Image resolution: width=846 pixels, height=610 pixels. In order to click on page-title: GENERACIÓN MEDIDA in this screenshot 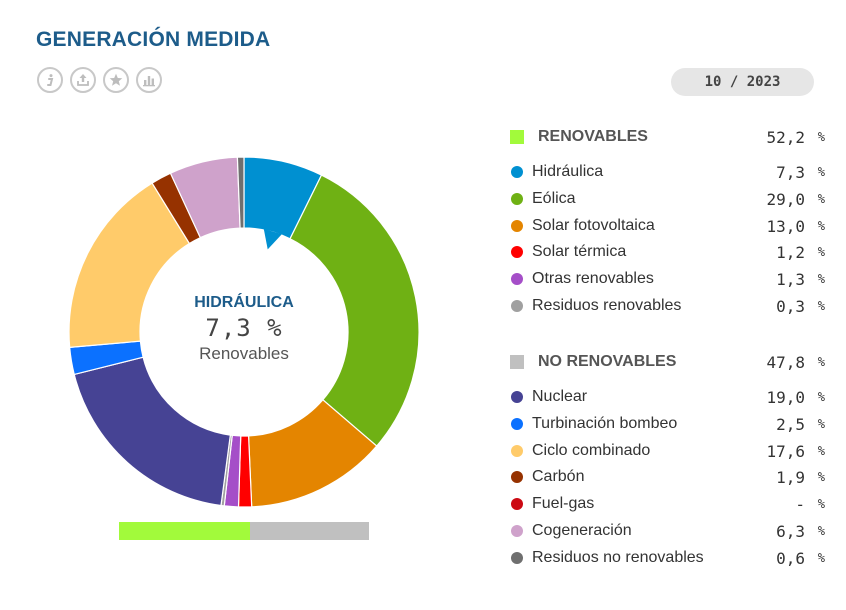, I will do `click(153, 39)`.